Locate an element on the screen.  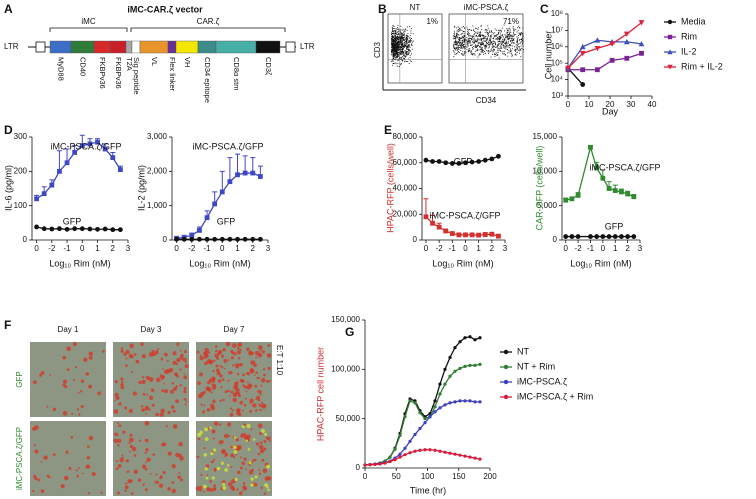
x-tick-label: 0 is located at coordinates (222, 248).